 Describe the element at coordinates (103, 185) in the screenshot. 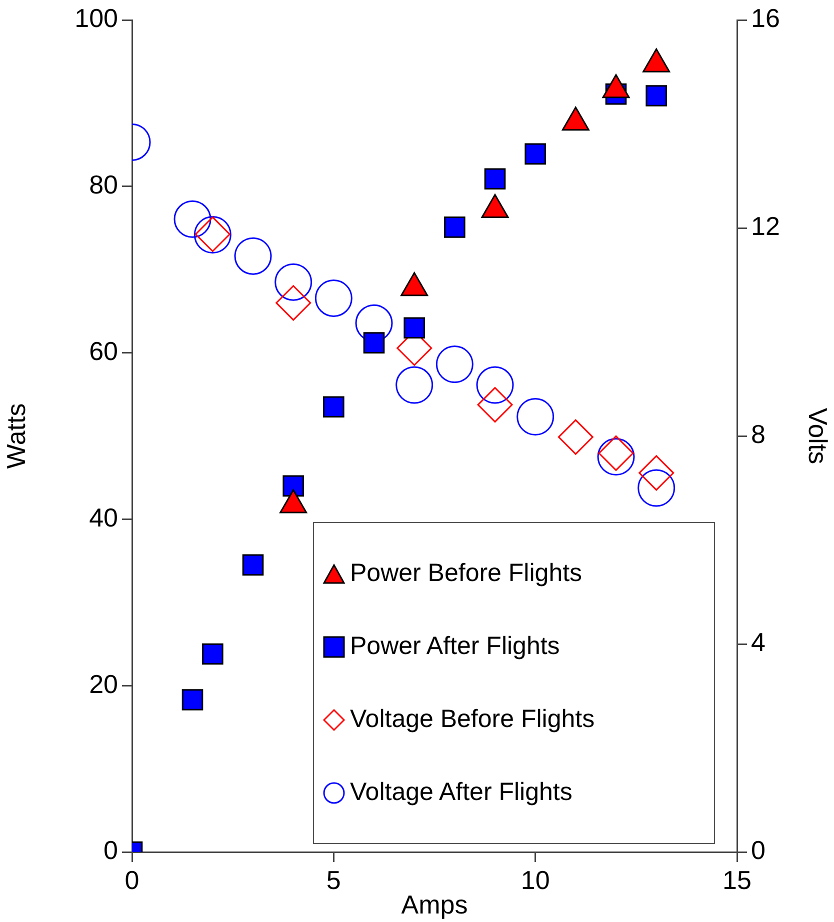

I see `y-tick-label: 80` at that location.